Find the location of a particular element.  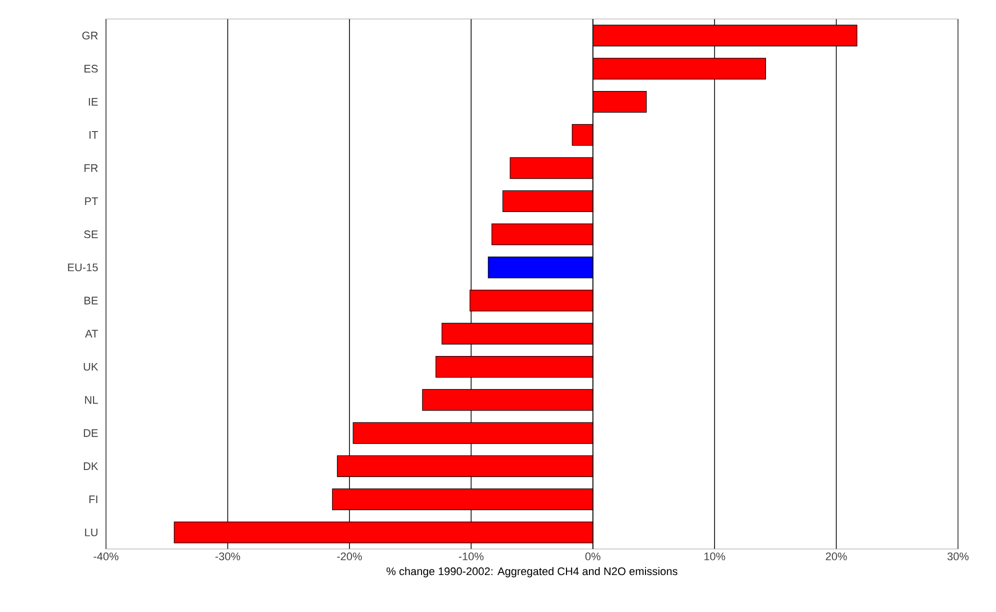

y-tick-label: IE is located at coordinates (93, 102).